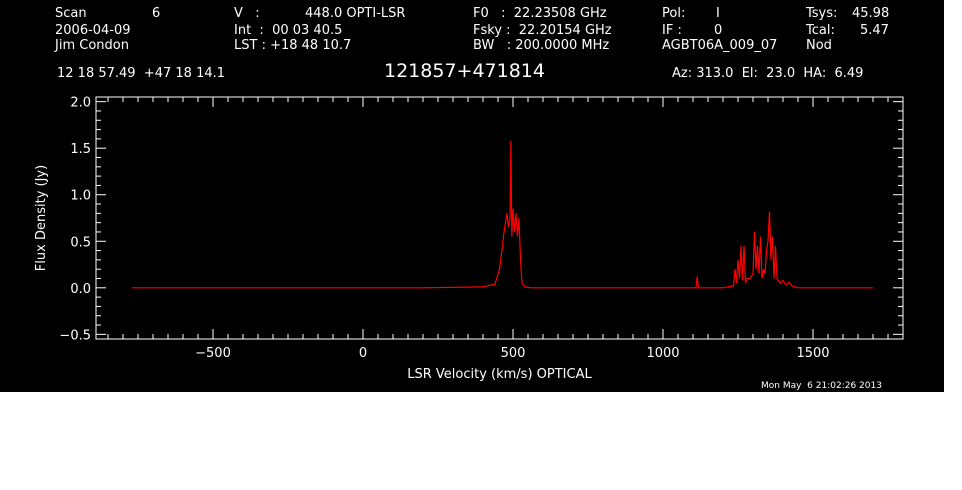 The width and height of the screenshot is (962, 490). Describe the element at coordinates (662, 353) in the screenshot. I see `x-tick-label: 1000` at that location.